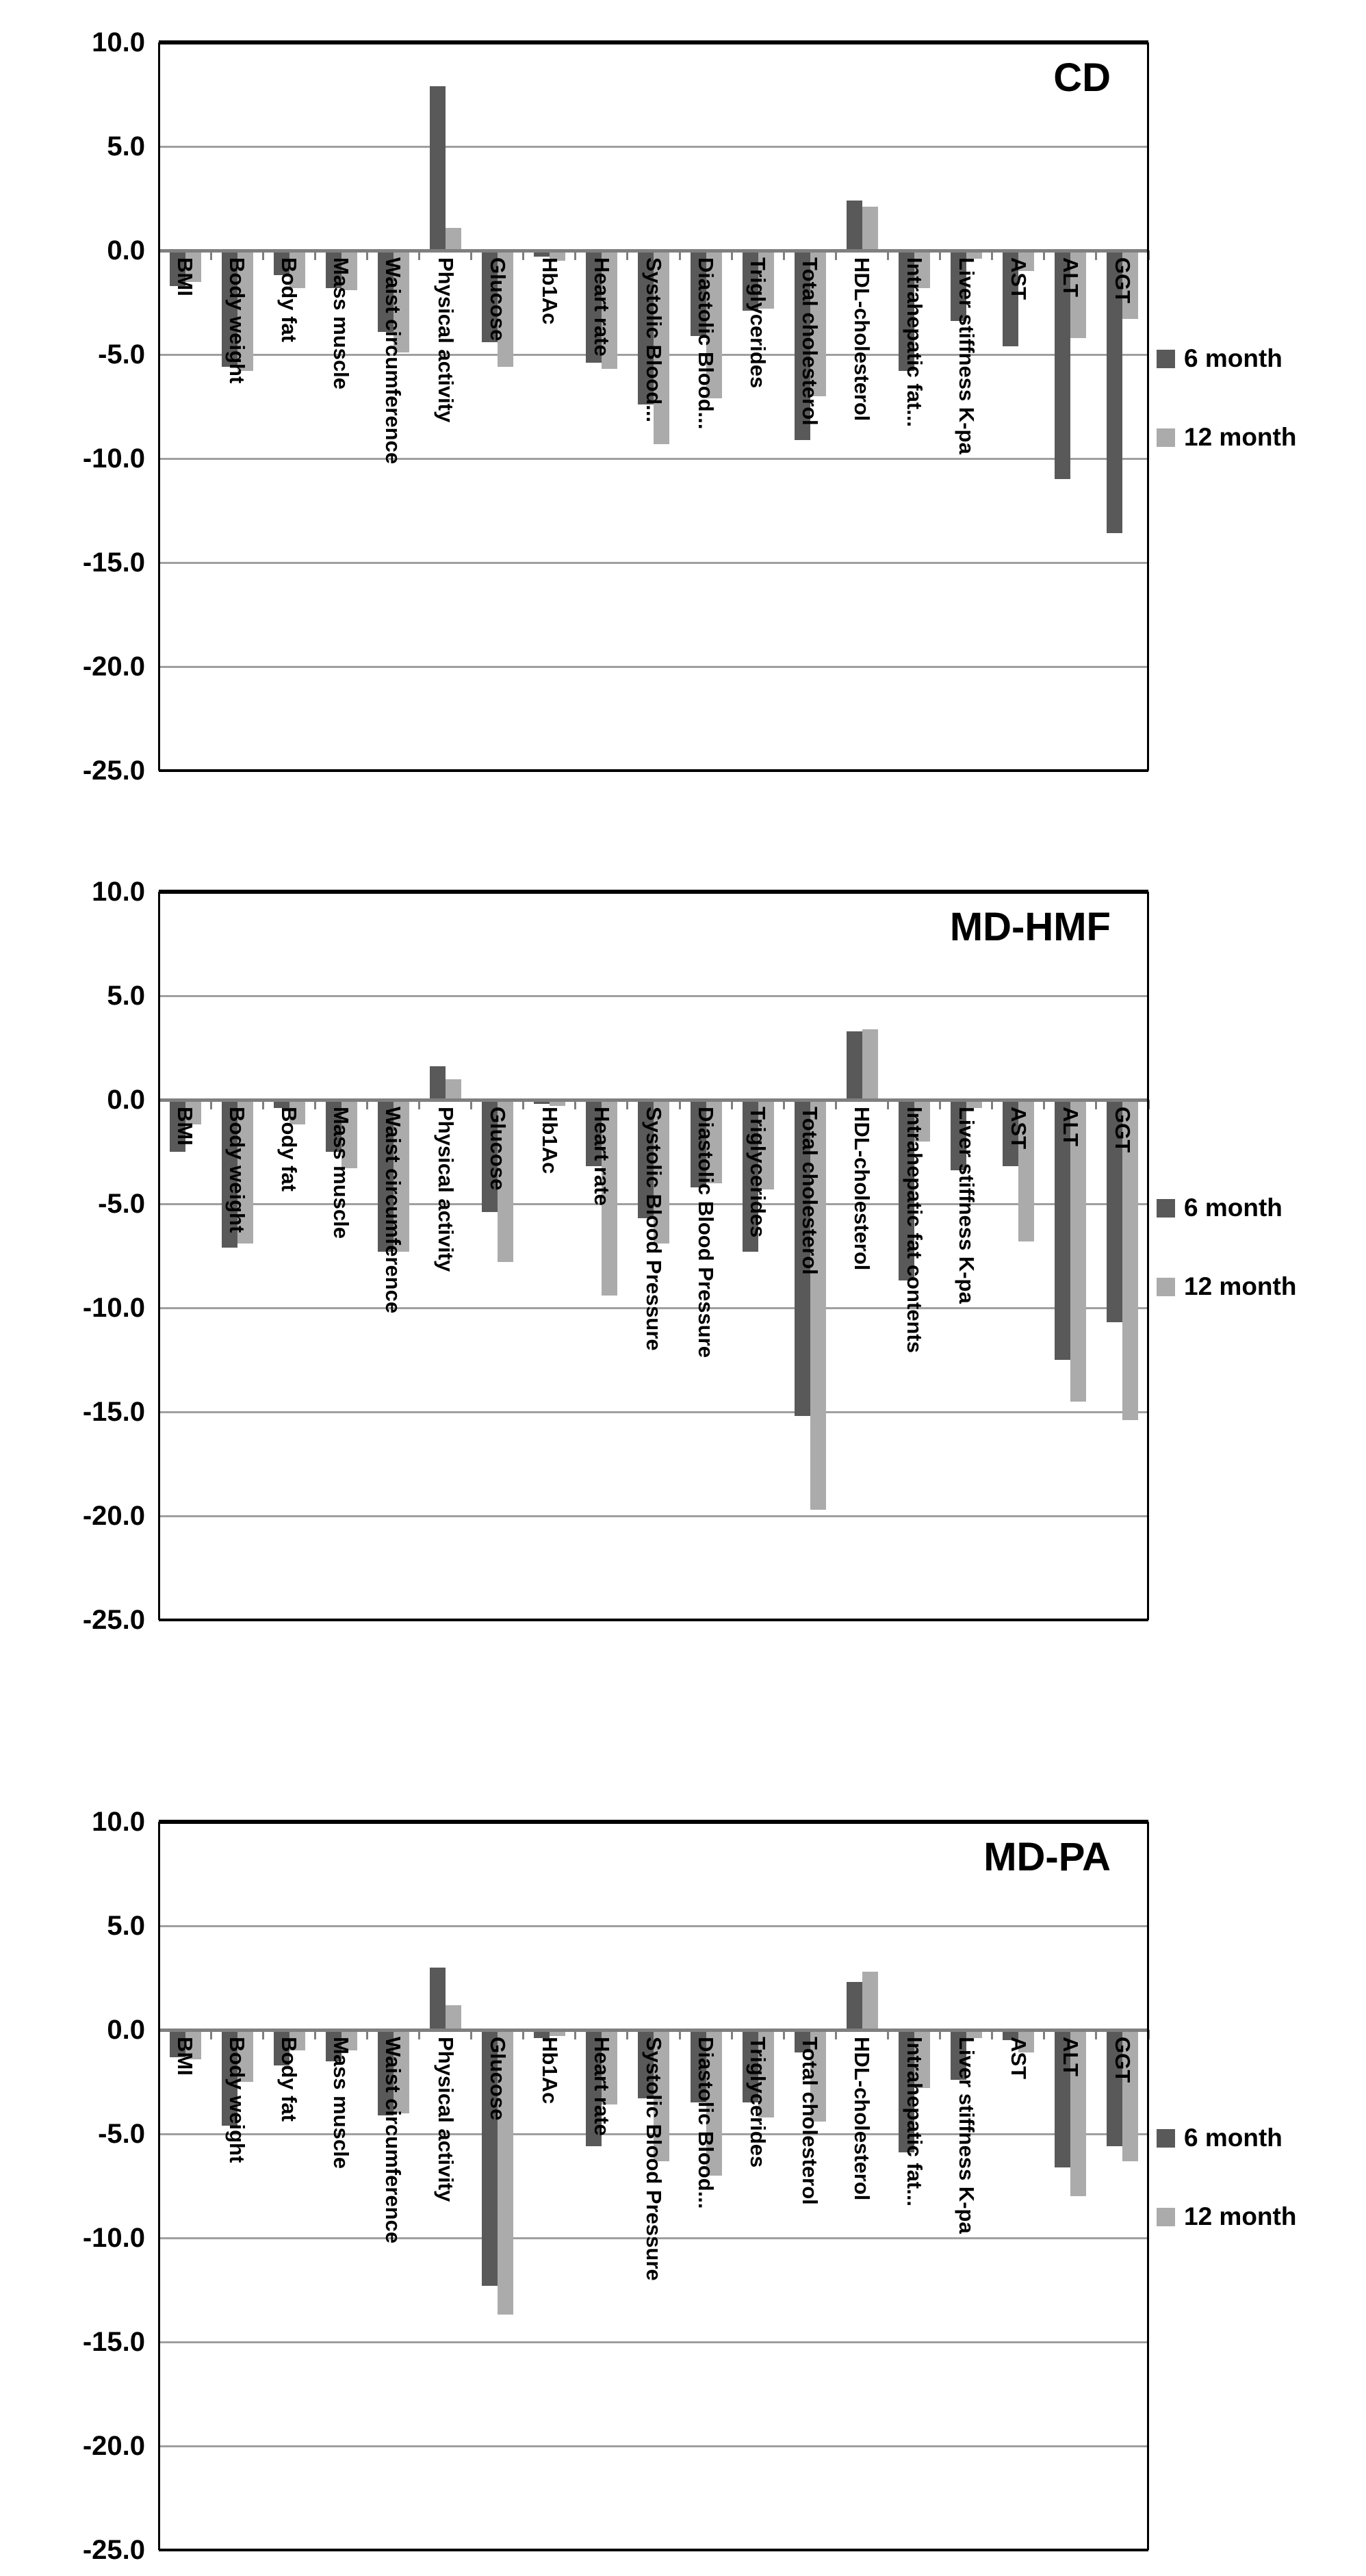  Describe the element at coordinates (662, 1172) in the screenshot. I see `bar-12month-cat9` at that location.